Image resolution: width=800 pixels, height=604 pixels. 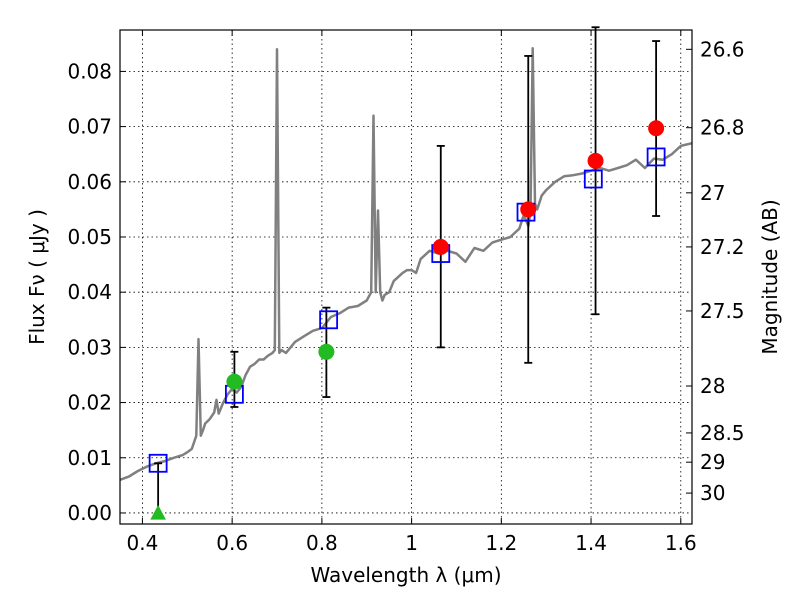 I want to click on right-tick-label: 27.5, so click(x=722, y=311).